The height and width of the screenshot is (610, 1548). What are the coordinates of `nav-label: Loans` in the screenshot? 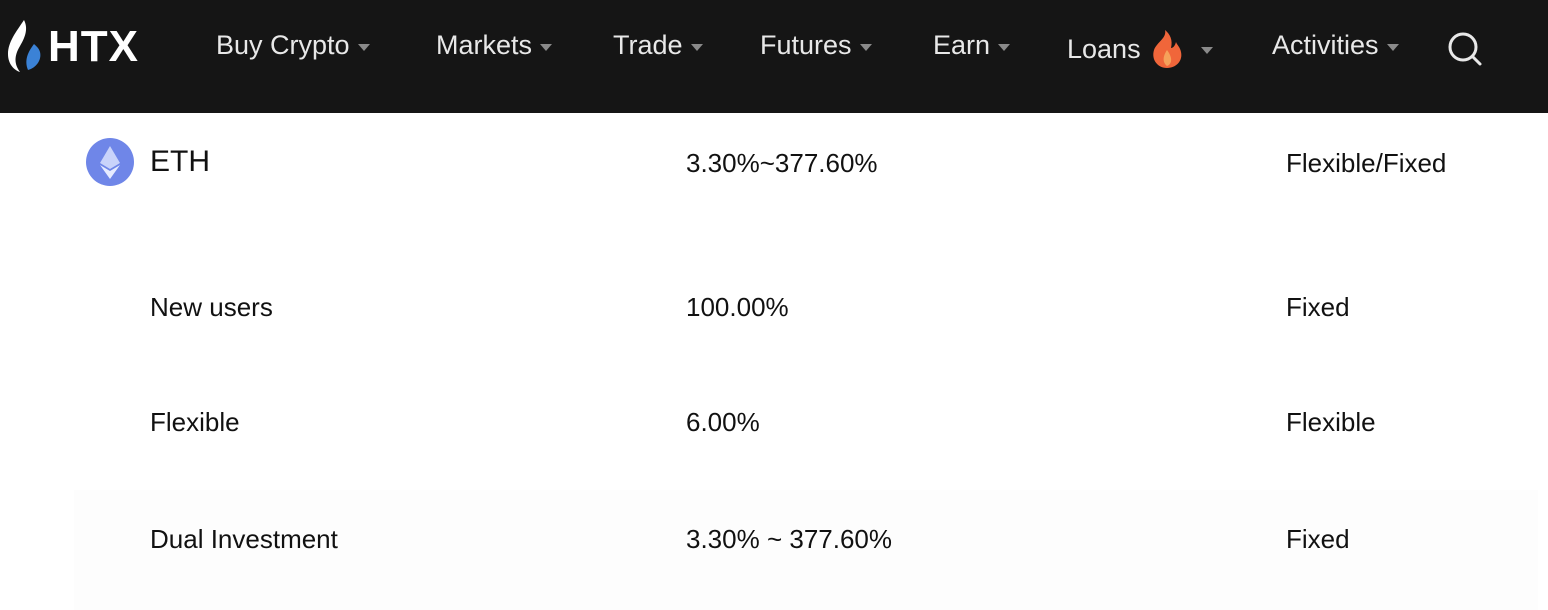 It's located at (1104, 48).